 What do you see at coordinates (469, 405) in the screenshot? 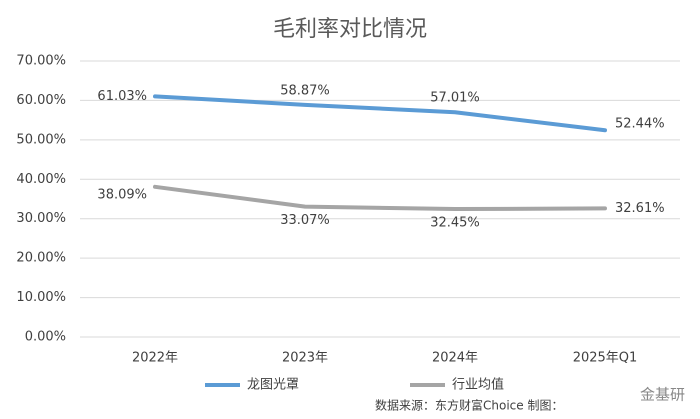
I see `source: 数据来源：东方财富Choice 制图：` at bounding box center [469, 405].